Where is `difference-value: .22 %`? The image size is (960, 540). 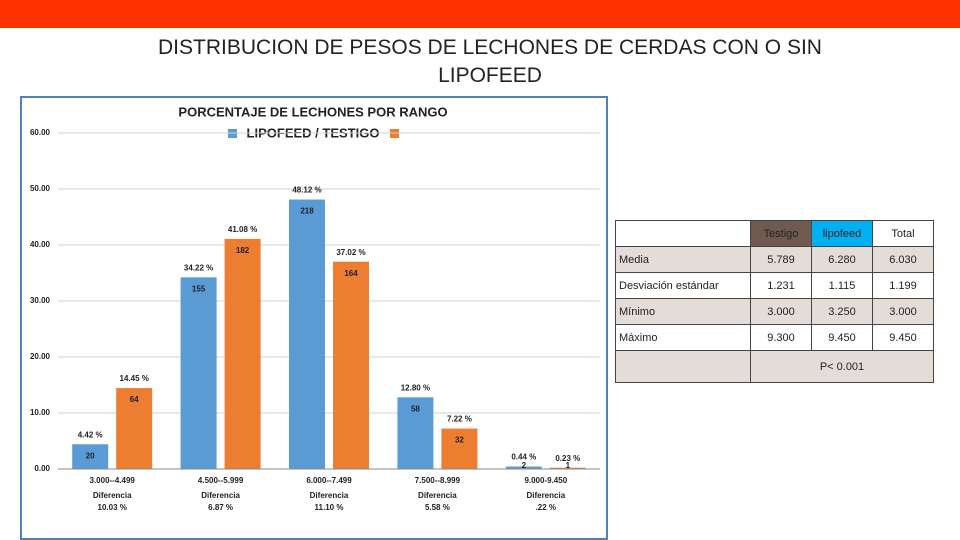
difference-value: .22 % is located at coordinates (546, 507).